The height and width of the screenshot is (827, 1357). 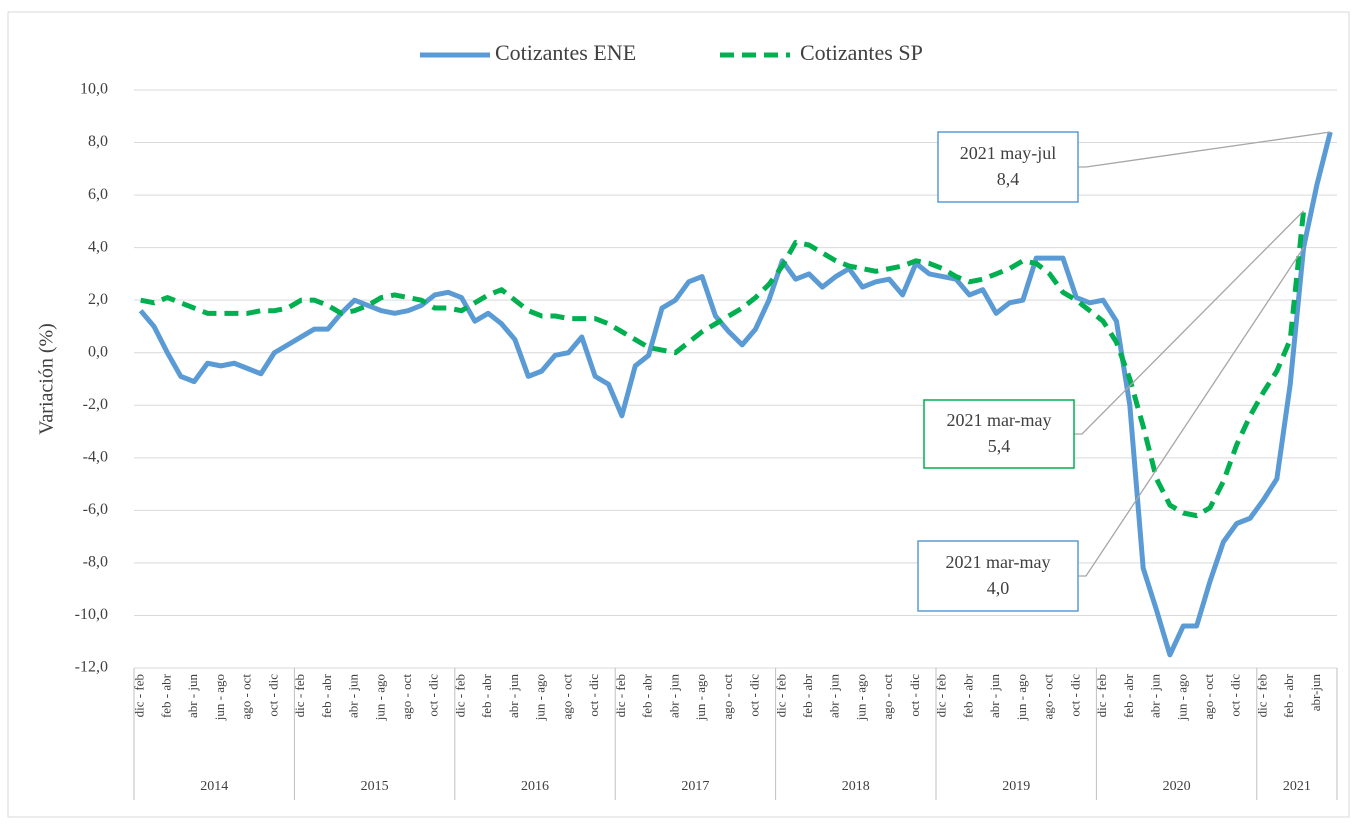 What do you see at coordinates (1315, 693) in the screenshot?
I see `x-tick-label: abr-jun` at bounding box center [1315, 693].